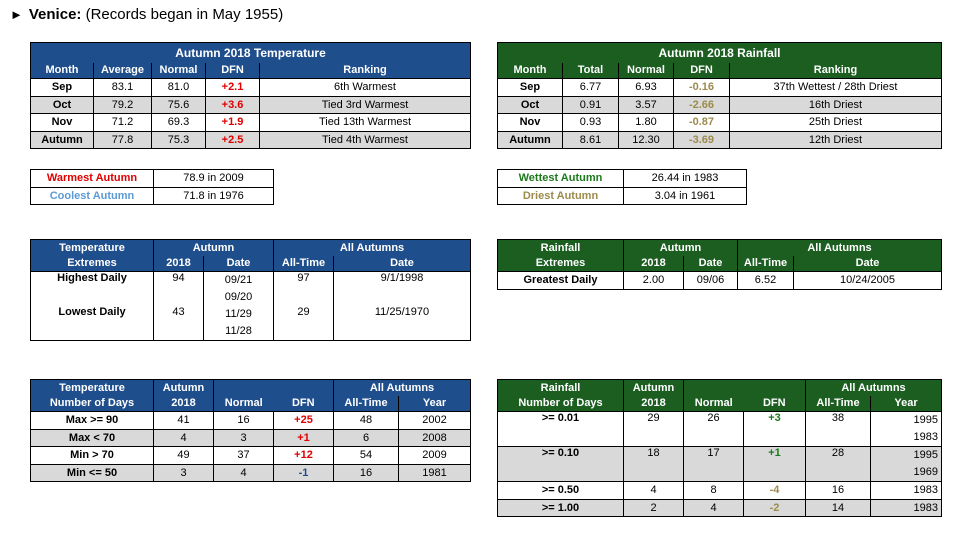 Image resolution: width=969 pixels, height=536 pixels. I want to click on all-header: All Autumns, so click(873, 387).